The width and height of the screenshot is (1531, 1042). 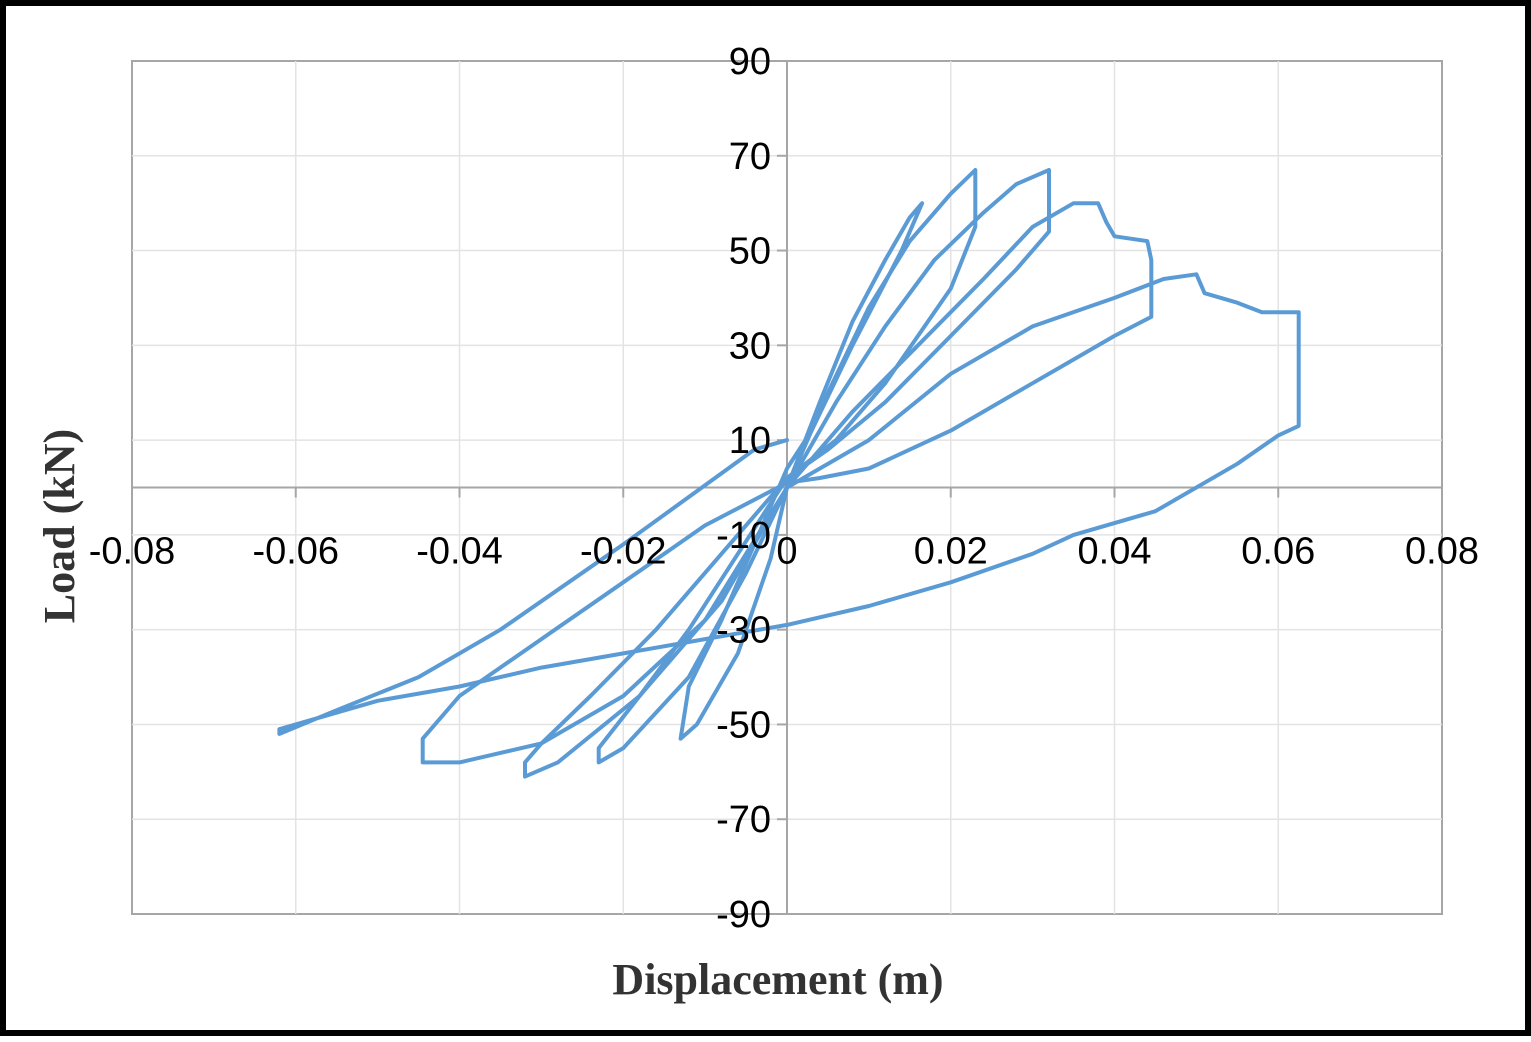 What do you see at coordinates (777, 979) in the screenshot?
I see `x-axis-title: Displacement (m)` at bounding box center [777, 979].